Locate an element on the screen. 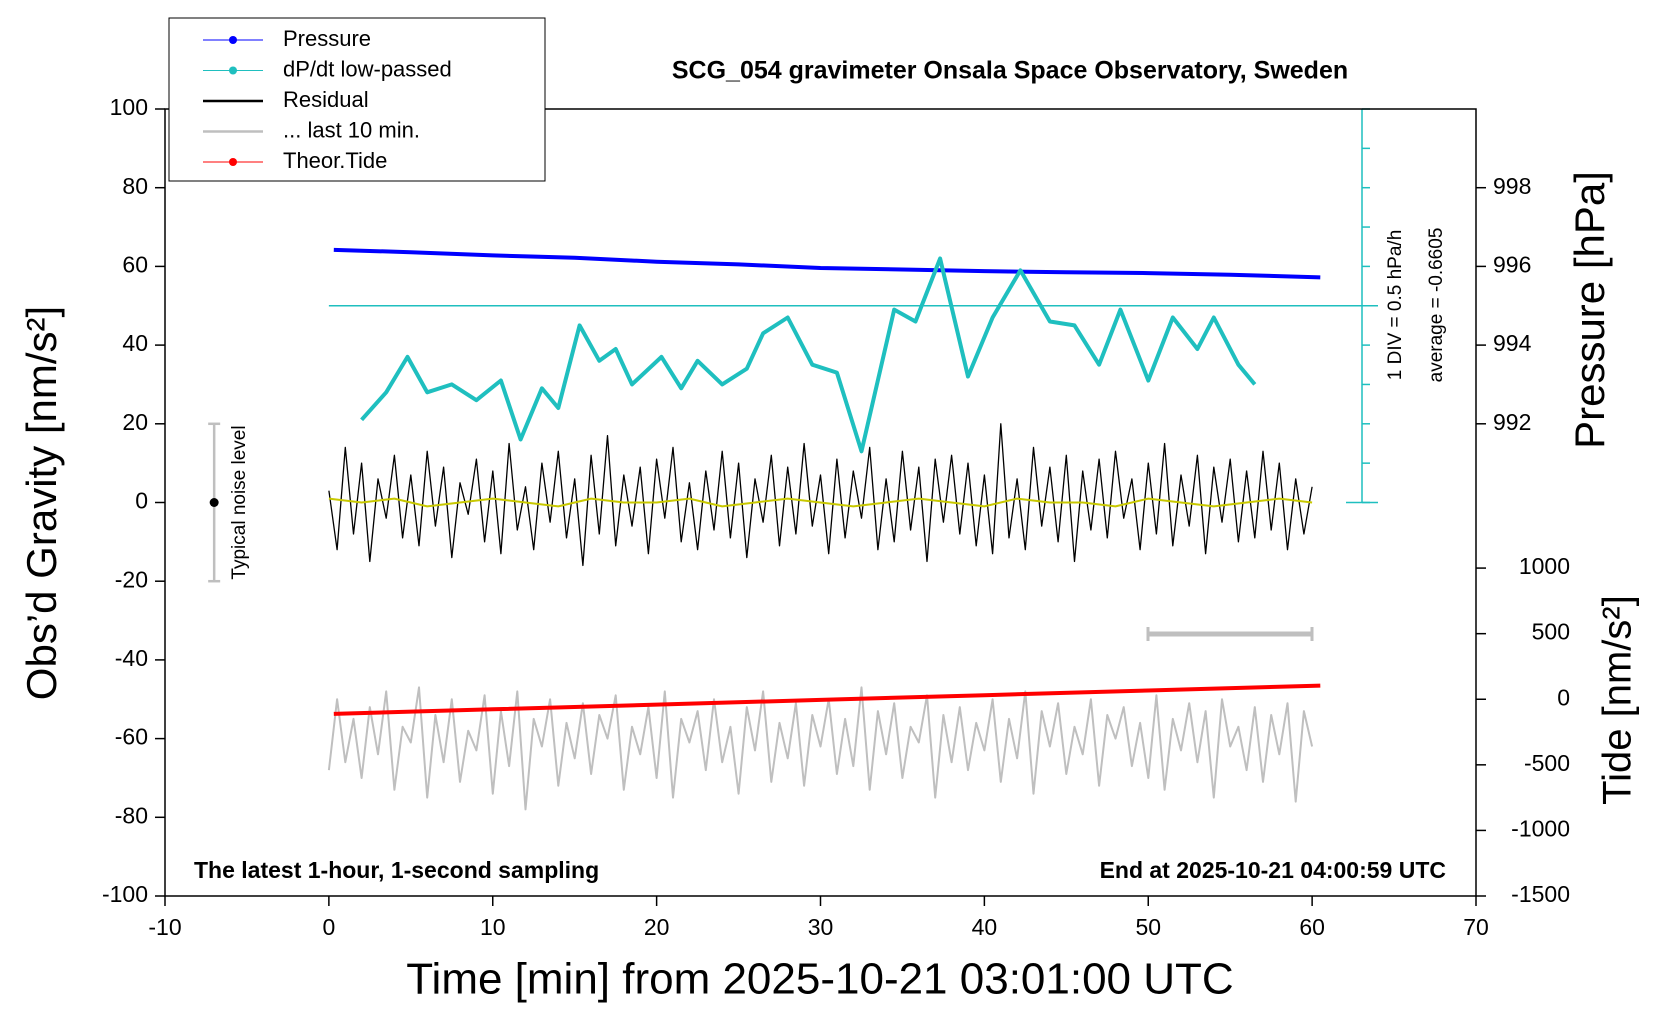 The height and width of the screenshot is (1020, 1660). y2-tick-label: 996 is located at coordinates (1512, 264).